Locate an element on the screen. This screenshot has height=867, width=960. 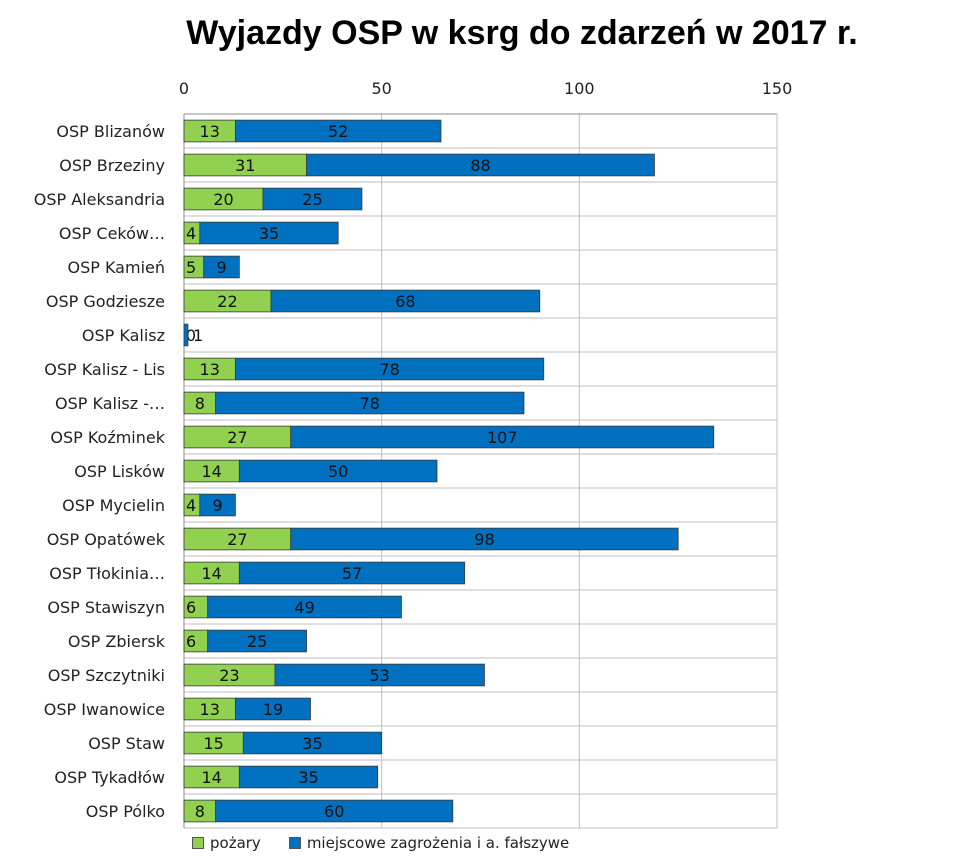
category-label-7: OSP Kalisz - Lis is located at coordinates (104, 369).